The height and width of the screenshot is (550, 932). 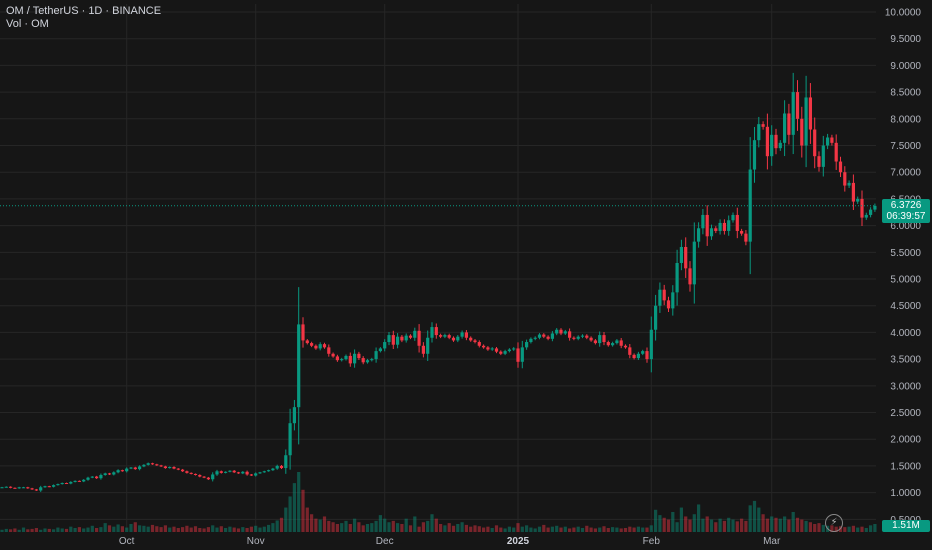 What do you see at coordinates (84, 11) in the screenshot?
I see `symbol-title: OM / TetherUS · 1D · BINANCE` at bounding box center [84, 11].